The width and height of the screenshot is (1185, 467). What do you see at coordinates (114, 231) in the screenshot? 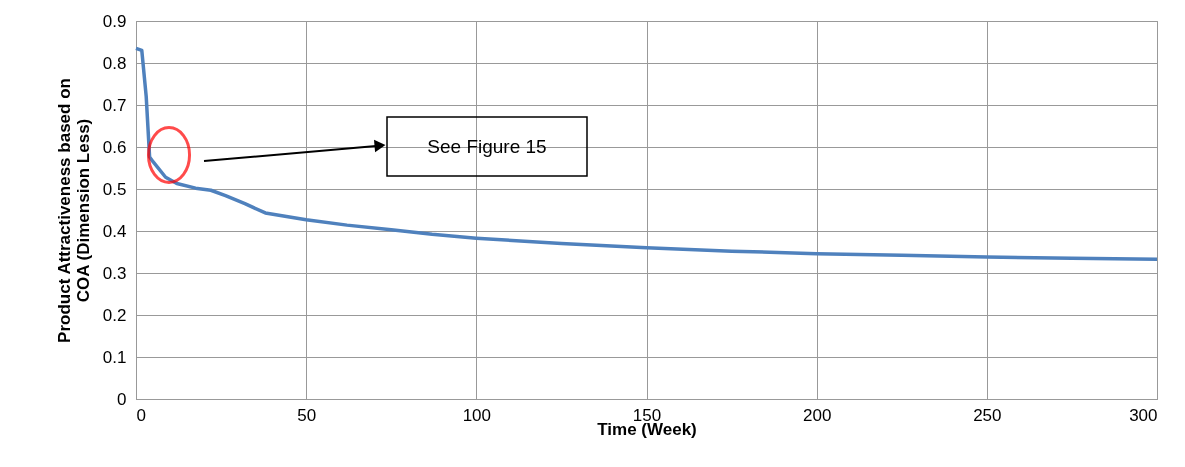
I see `y-tick-label: 0.4` at bounding box center [114, 231].